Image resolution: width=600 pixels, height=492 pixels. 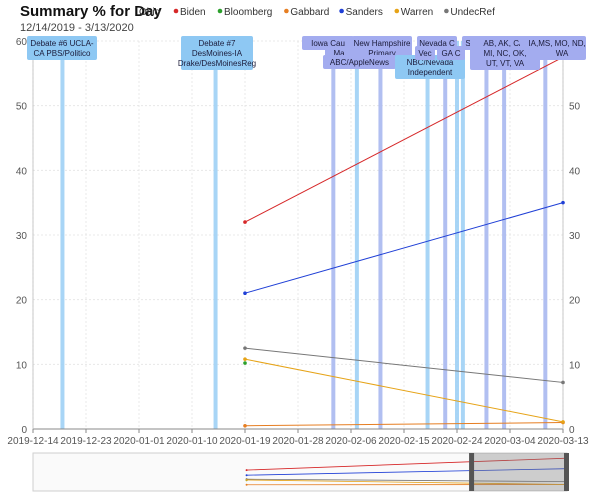 What do you see at coordinates (575, 236) in the screenshot?
I see `y-tick-label-right: 30` at bounding box center [575, 236].